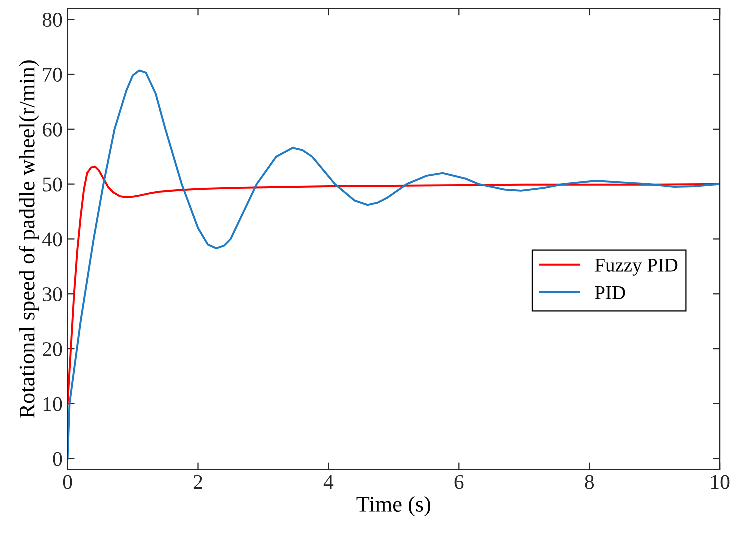 The height and width of the screenshot is (540, 737). What do you see at coordinates (52, 75) in the screenshot?
I see `y-tick-label: 70` at bounding box center [52, 75].